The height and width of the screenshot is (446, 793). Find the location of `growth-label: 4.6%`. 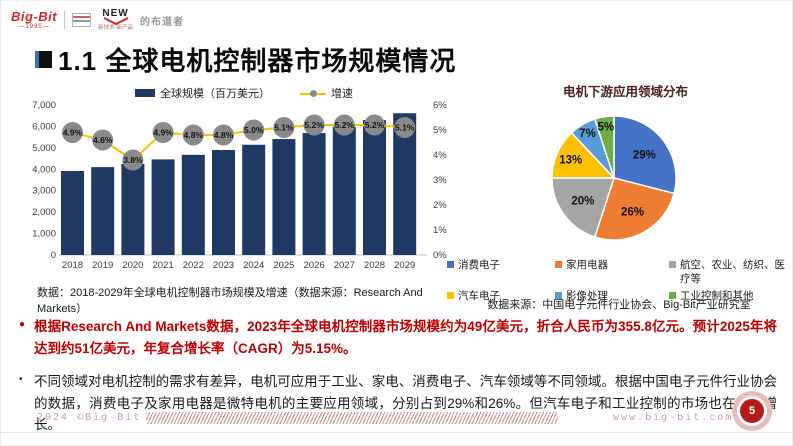

growth-label: 4.6% is located at coordinates (103, 140).